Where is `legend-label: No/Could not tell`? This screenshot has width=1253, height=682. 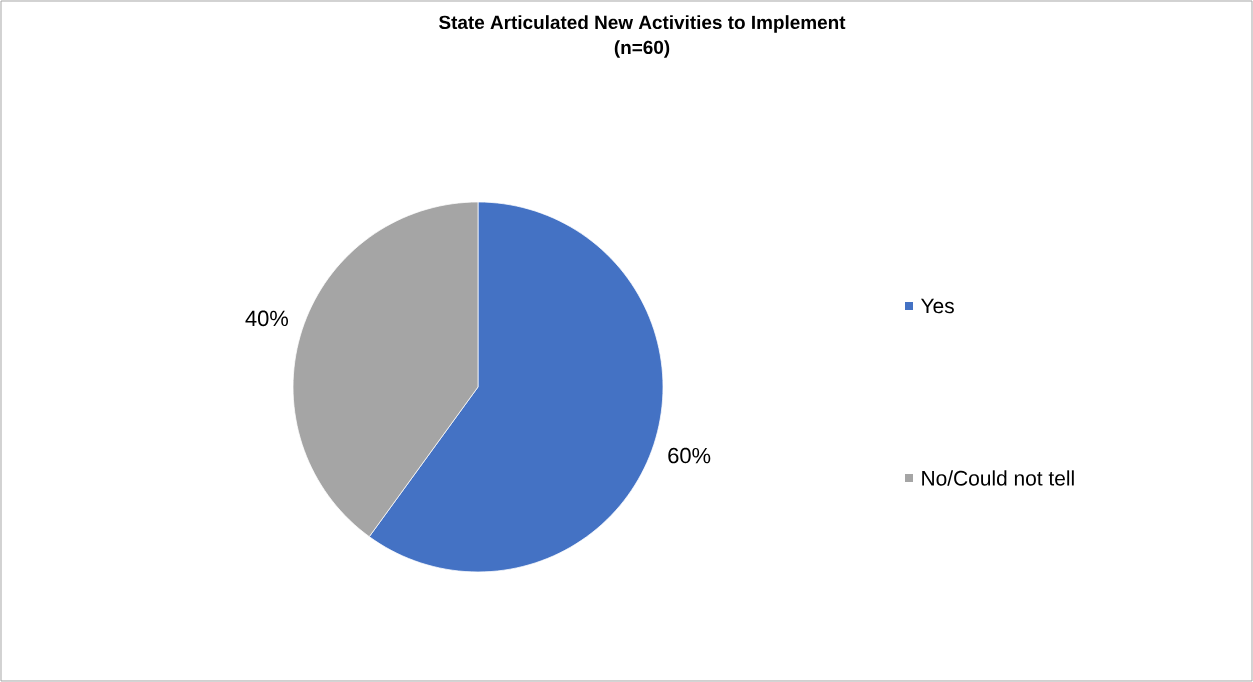
legend-label: No/Could not tell is located at coordinates (998, 478).